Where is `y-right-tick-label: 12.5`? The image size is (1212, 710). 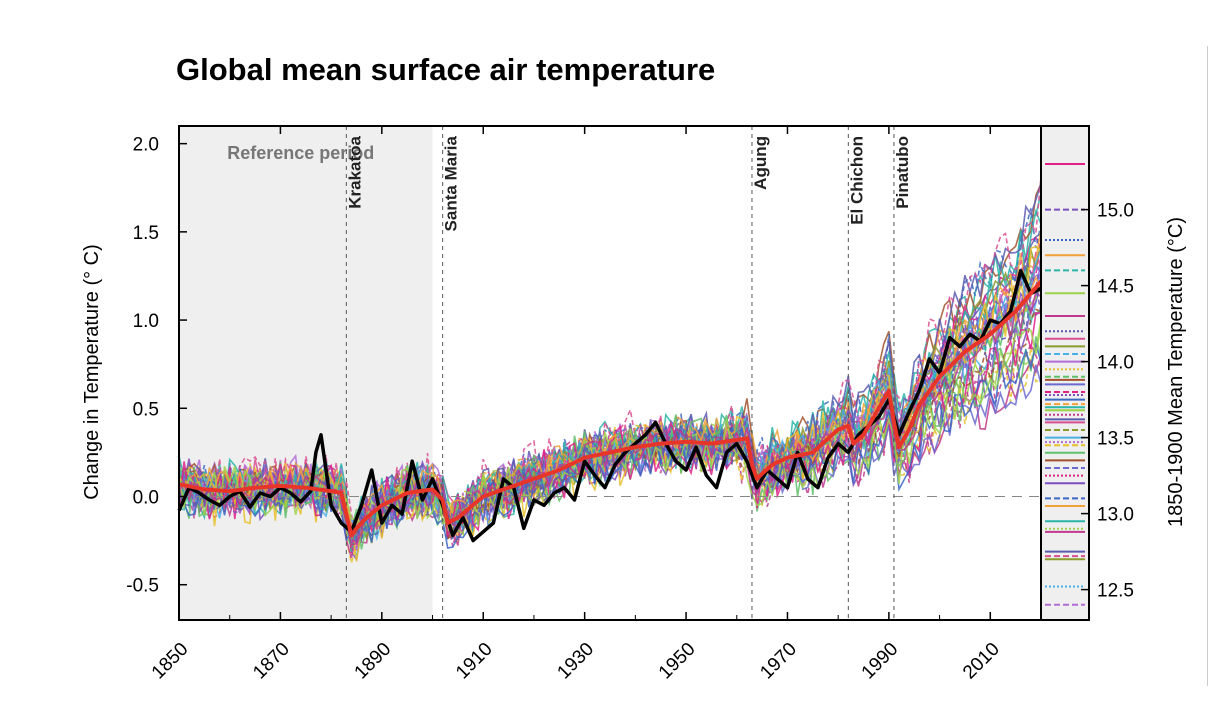 y-right-tick-label: 12.5 is located at coordinates (1115, 591).